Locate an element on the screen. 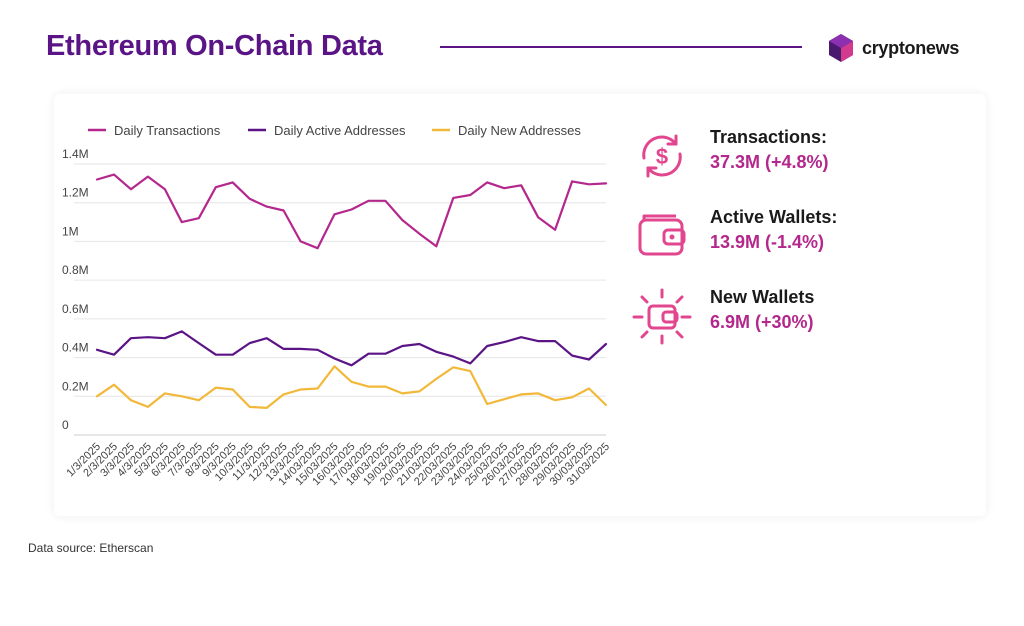 This screenshot has width=1024, height=626. legend-label: Daily New Addresses is located at coordinates (519, 130).